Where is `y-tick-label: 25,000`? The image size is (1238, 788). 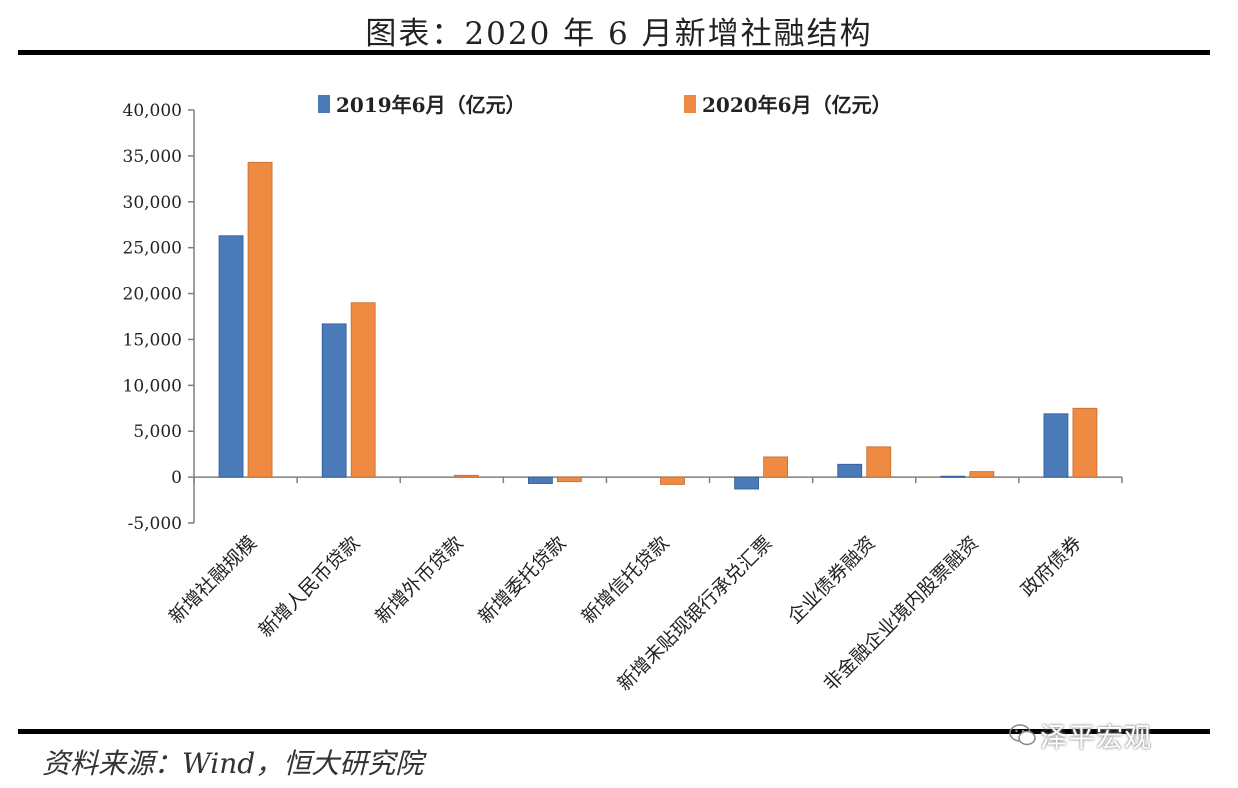 y-tick-label: 25,000 is located at coordinates (152, 249).